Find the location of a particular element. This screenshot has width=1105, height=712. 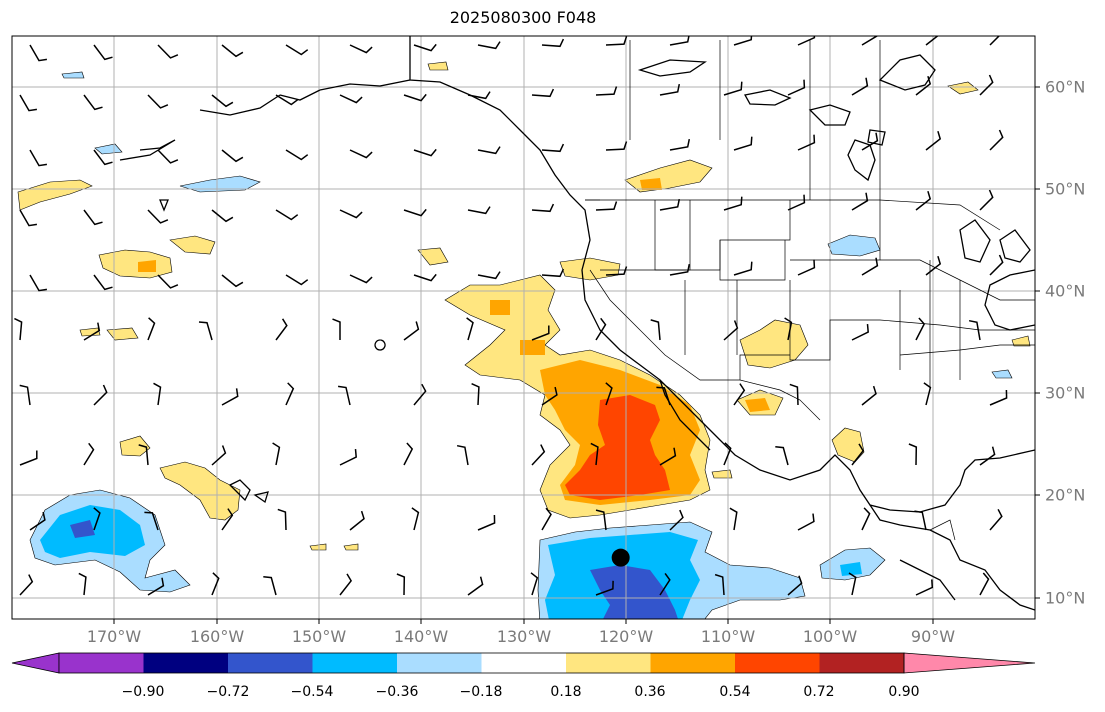

map-title: 2025080300 F048 is located at coordinates (523, 17).